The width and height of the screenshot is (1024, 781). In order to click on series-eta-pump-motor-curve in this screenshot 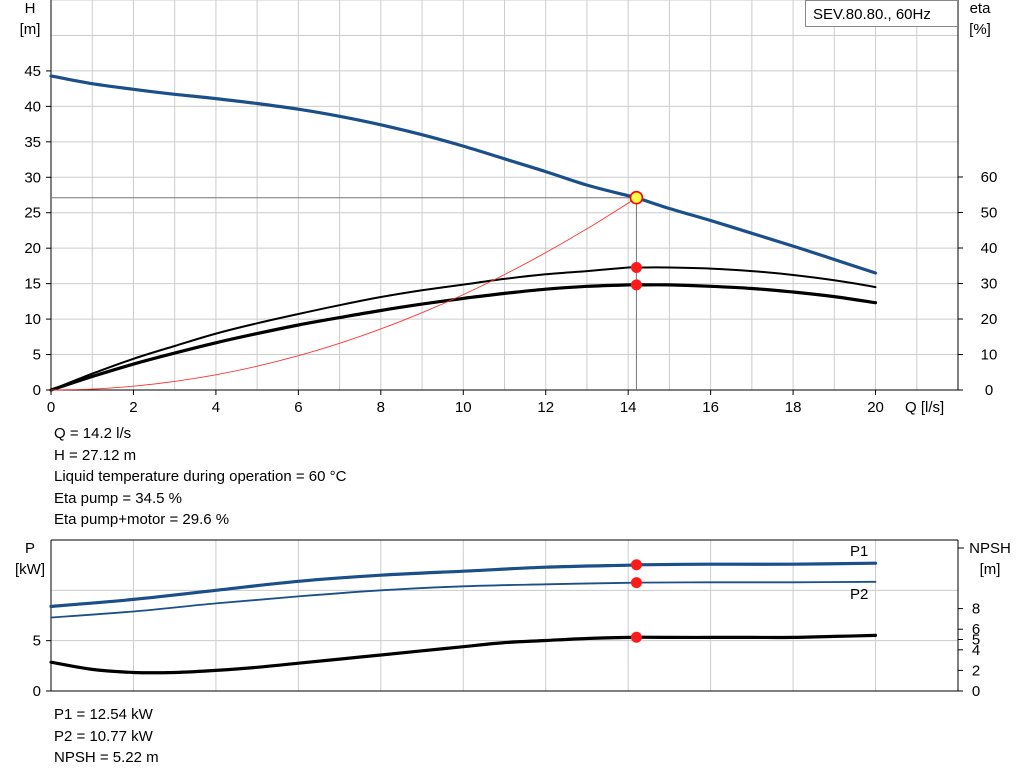, I will do `click(463, 337)`.